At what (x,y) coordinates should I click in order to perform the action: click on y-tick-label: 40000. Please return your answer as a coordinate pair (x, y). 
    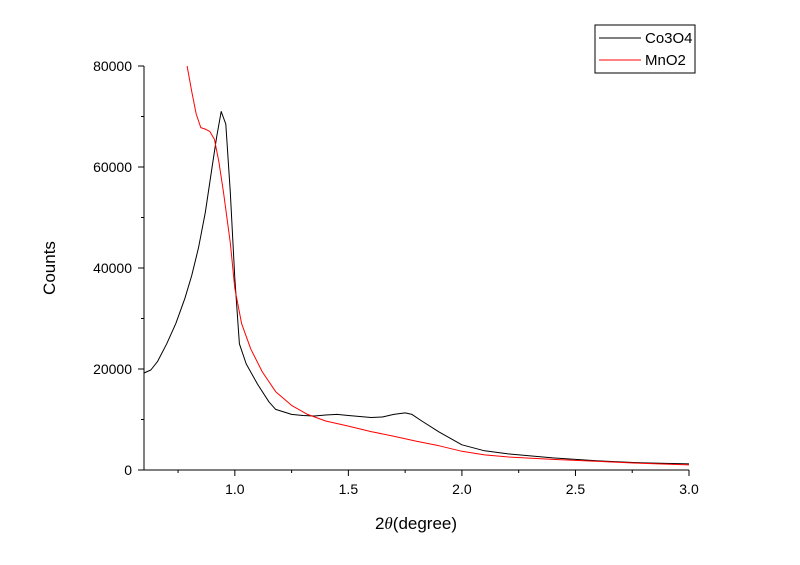
    Looking at the image, I should click on (112, 268).